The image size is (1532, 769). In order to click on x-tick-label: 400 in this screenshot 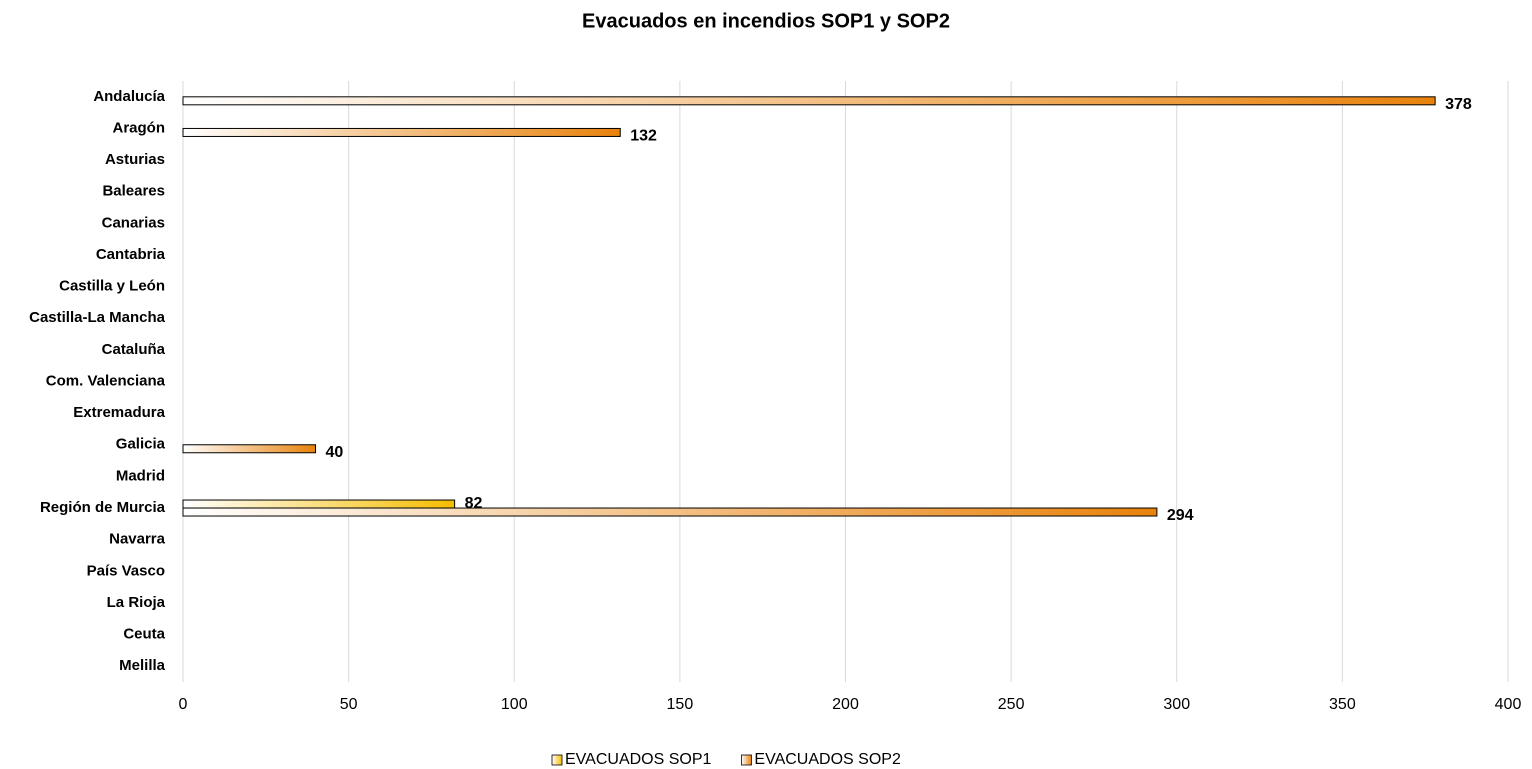, I will do `click(1508, 704)`.